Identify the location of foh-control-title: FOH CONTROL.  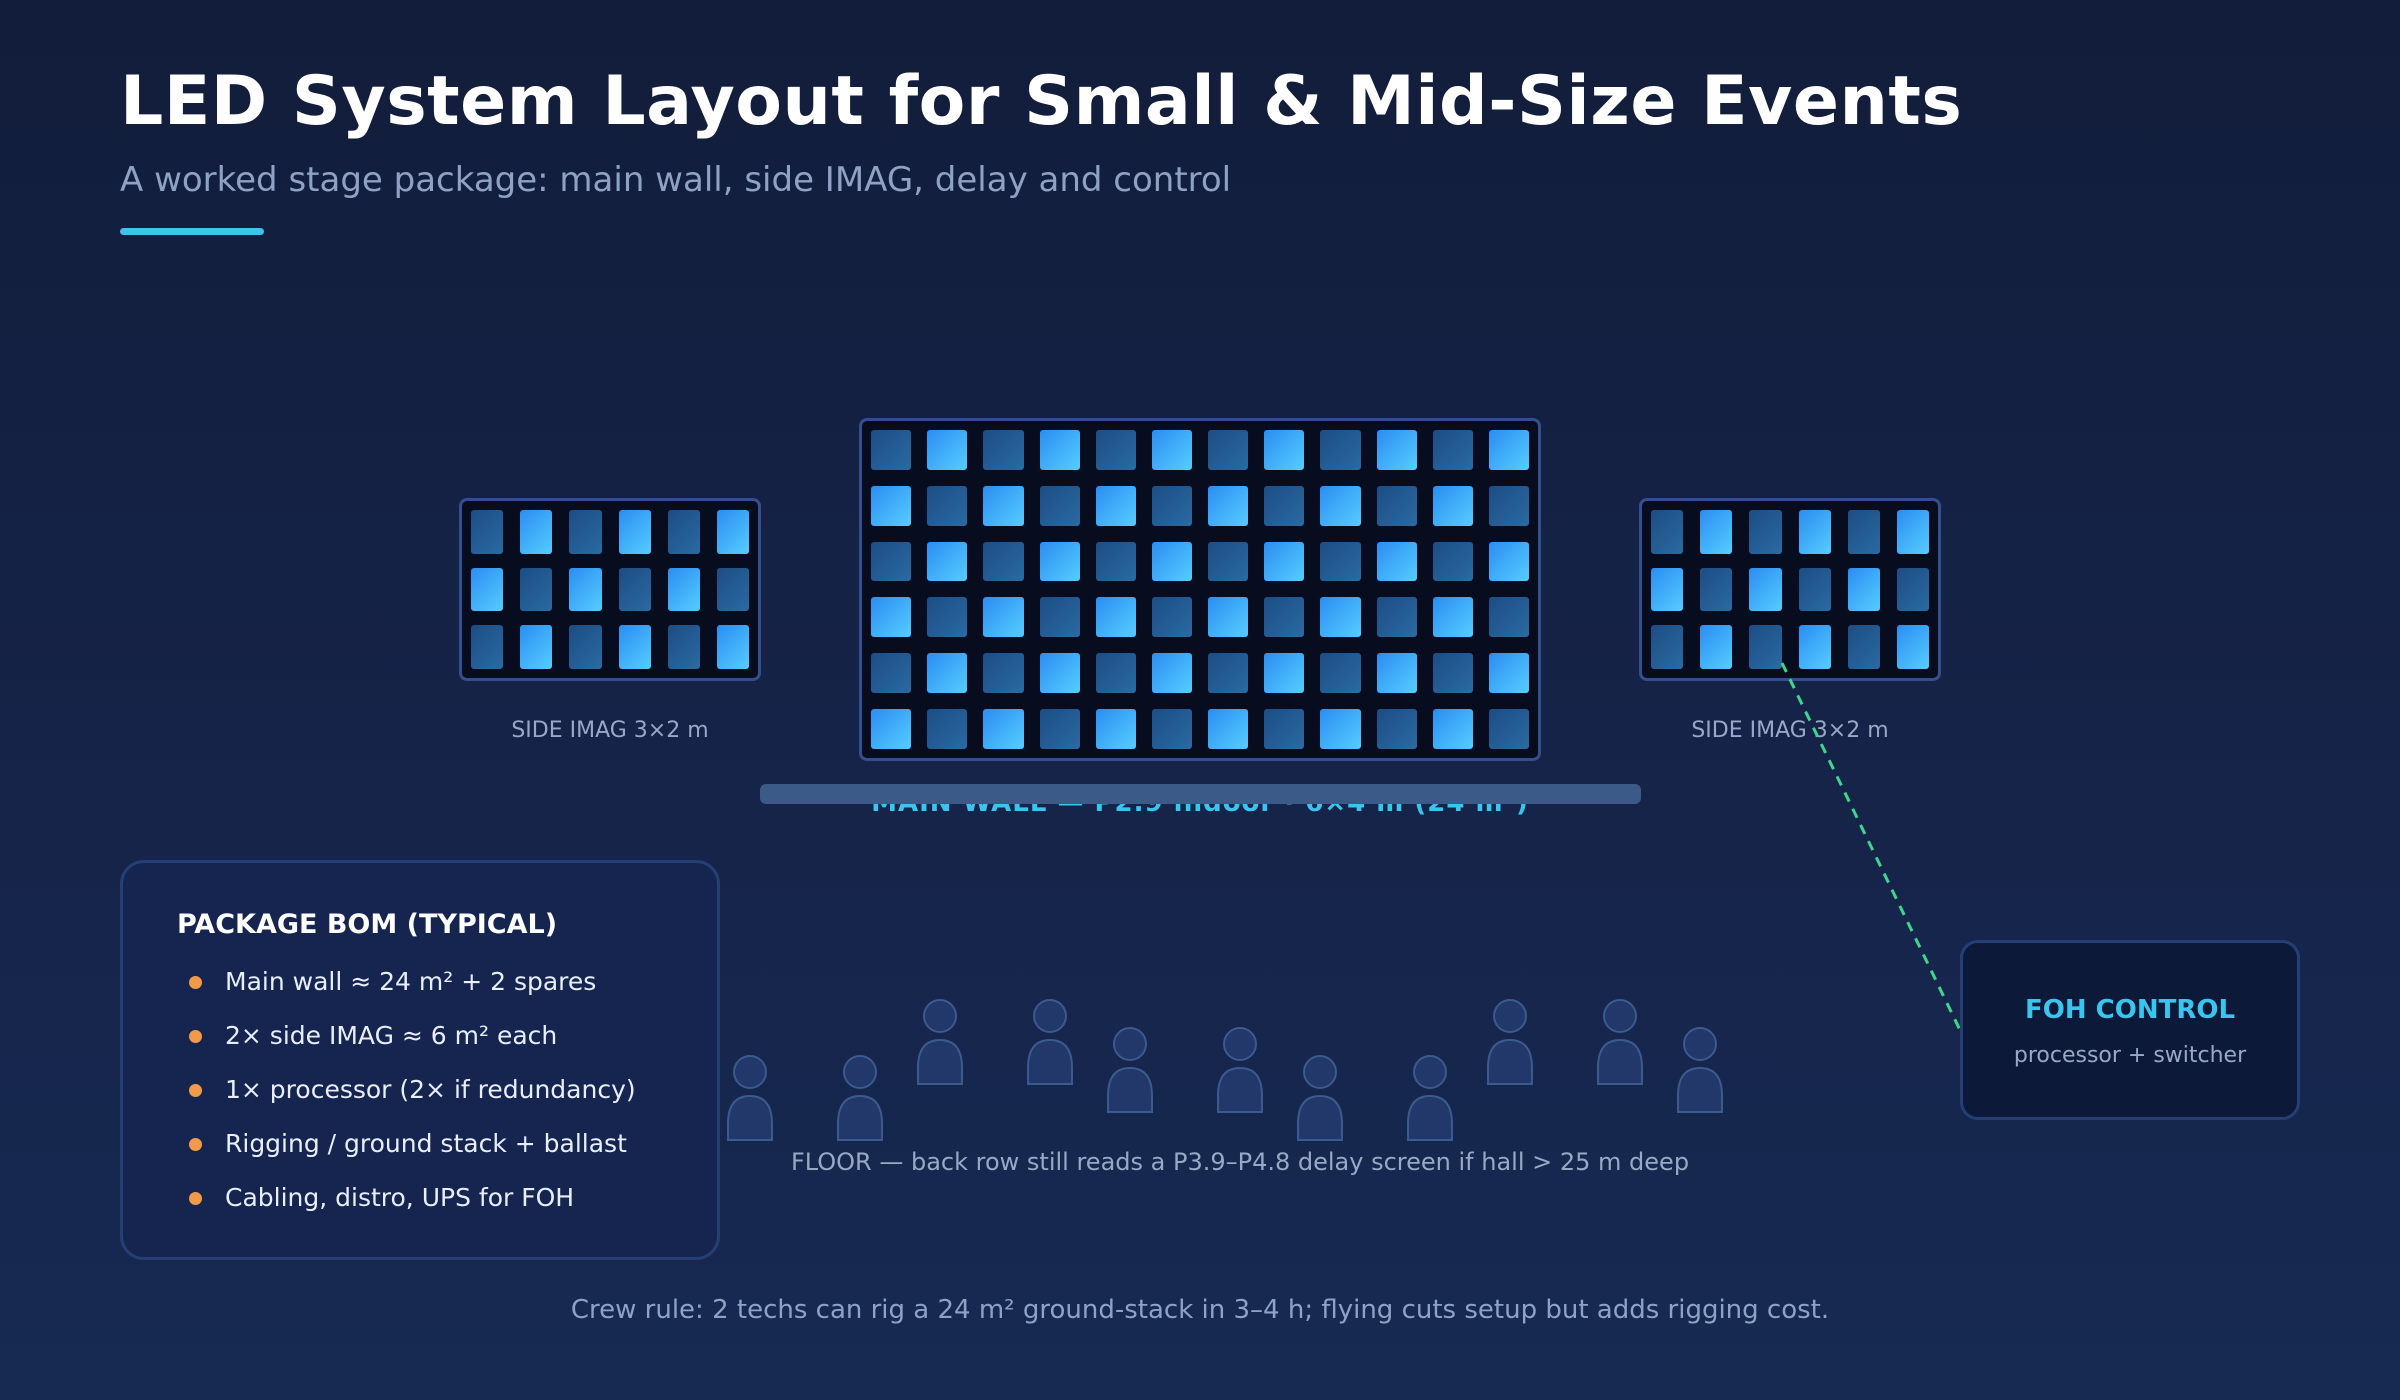
(2130, 1010).